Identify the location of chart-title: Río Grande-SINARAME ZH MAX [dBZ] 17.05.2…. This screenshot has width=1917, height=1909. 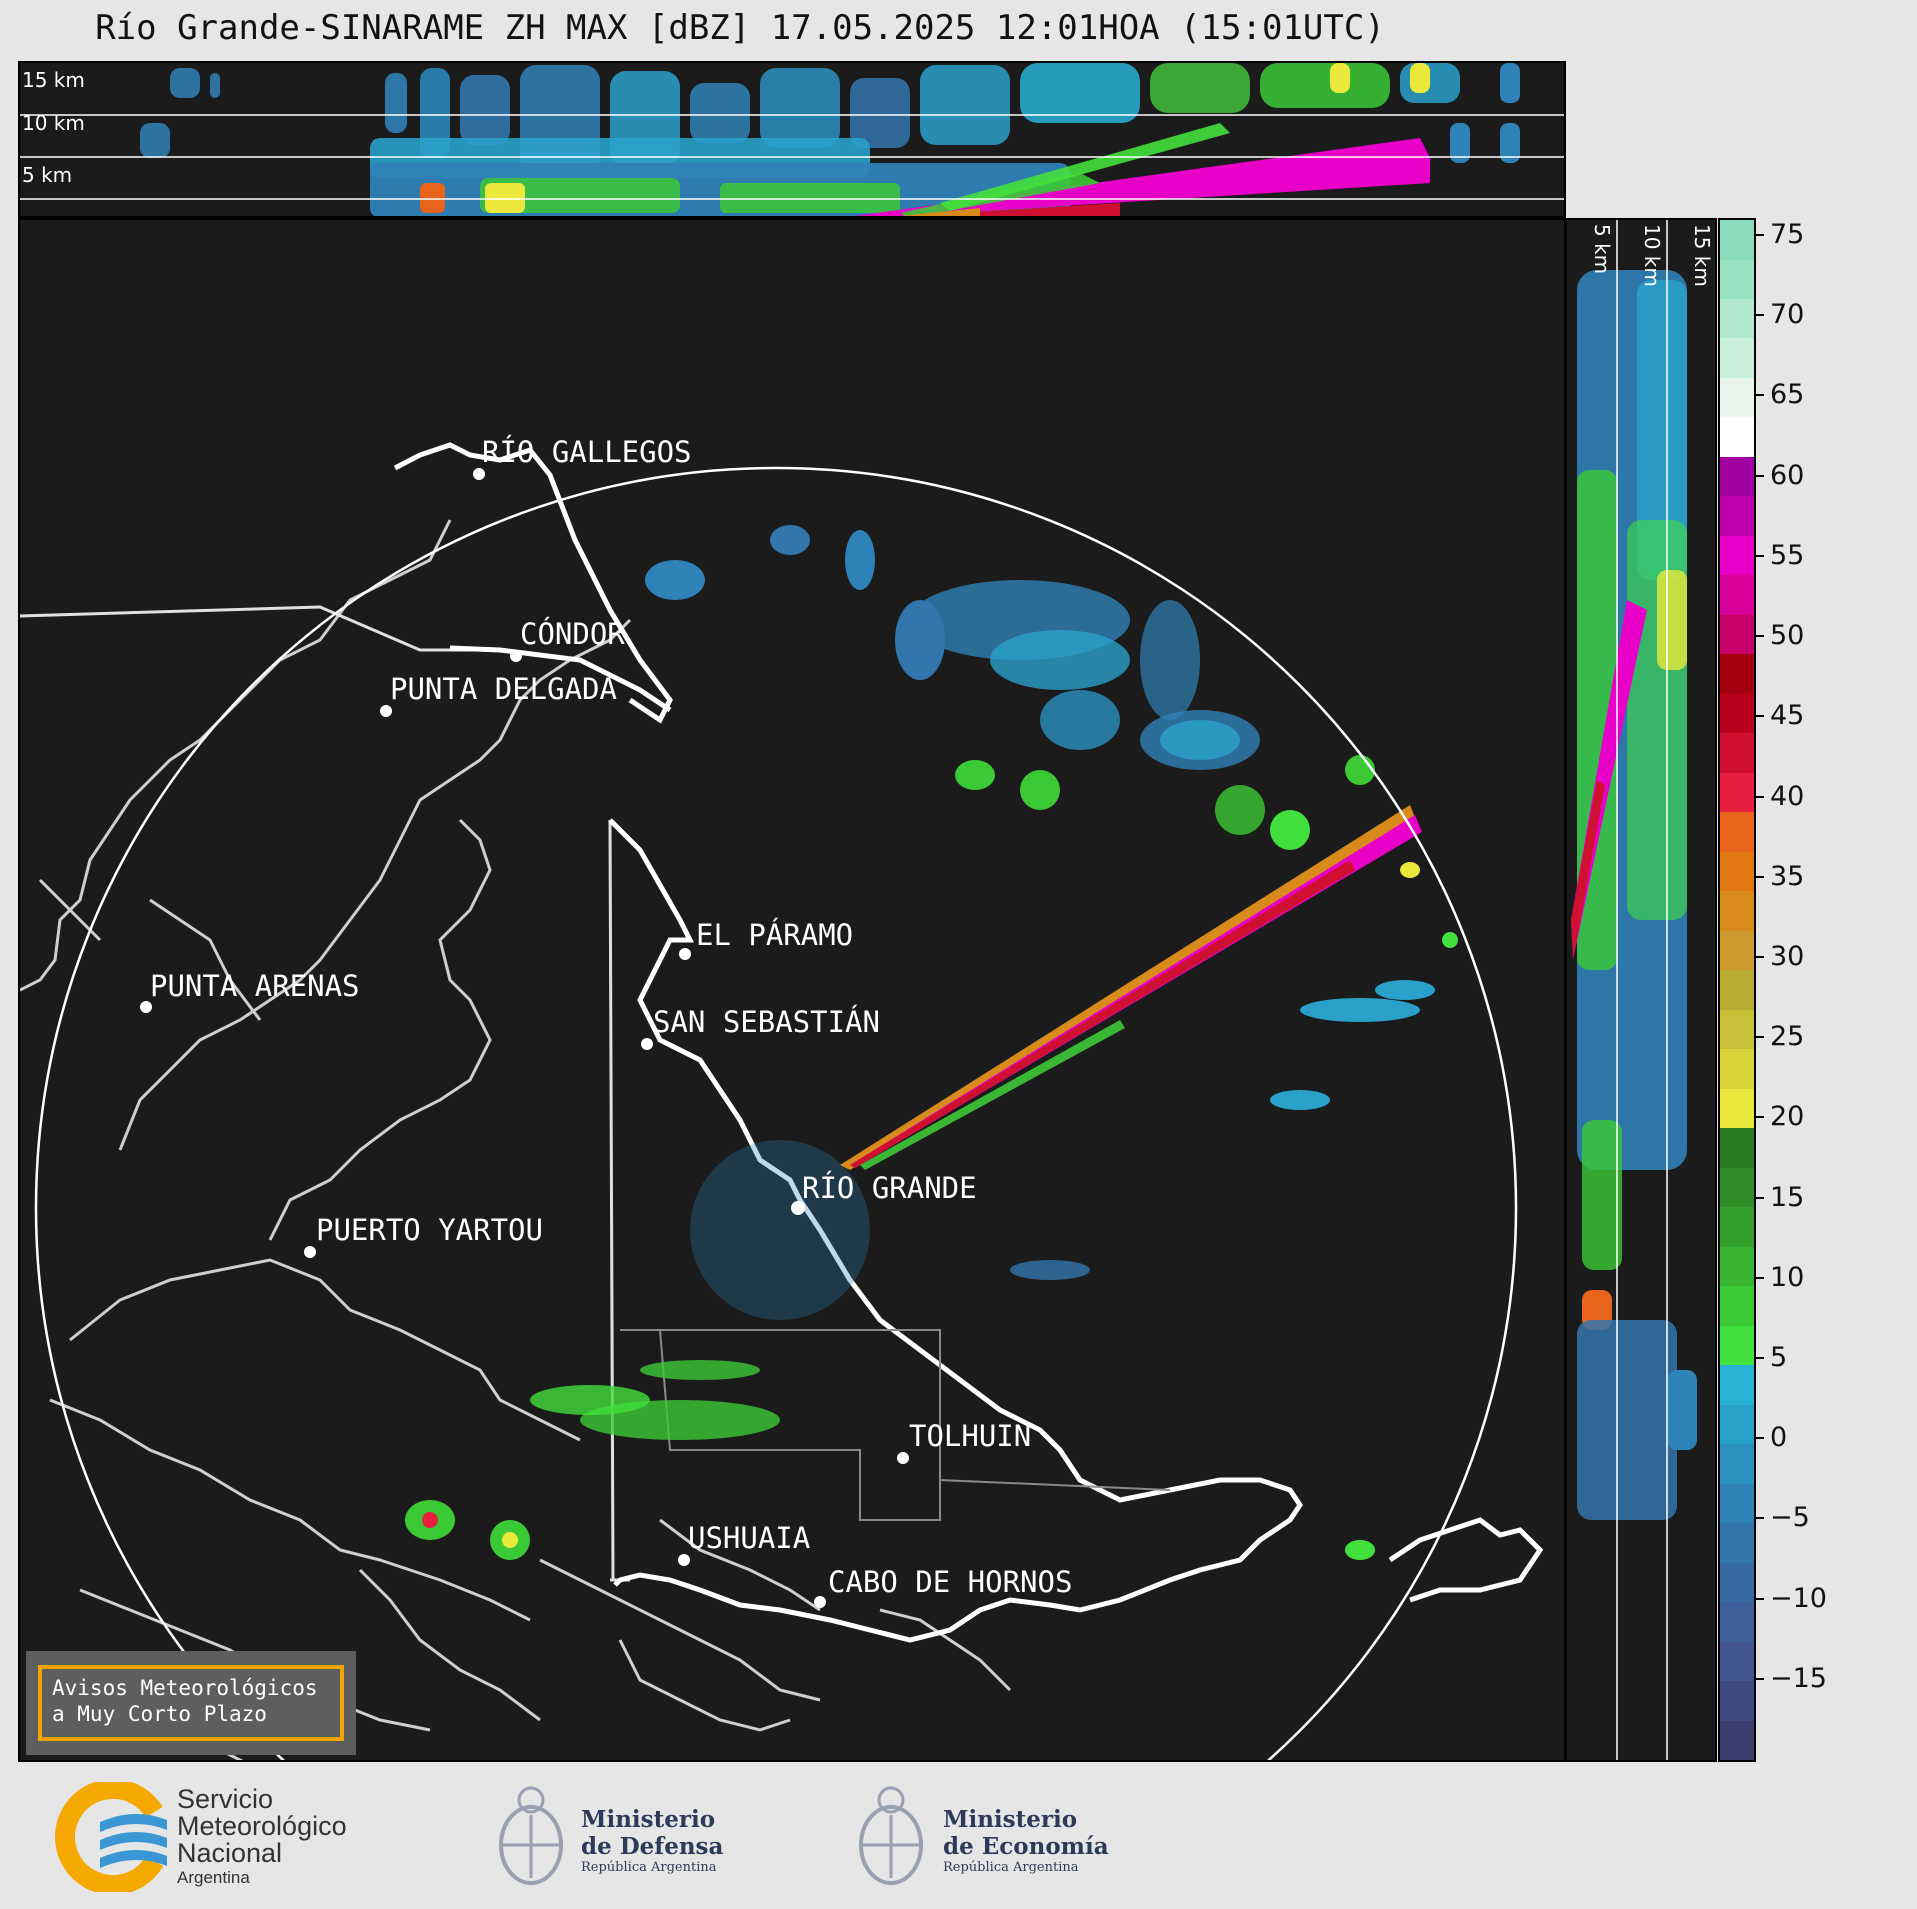
(740, 28).